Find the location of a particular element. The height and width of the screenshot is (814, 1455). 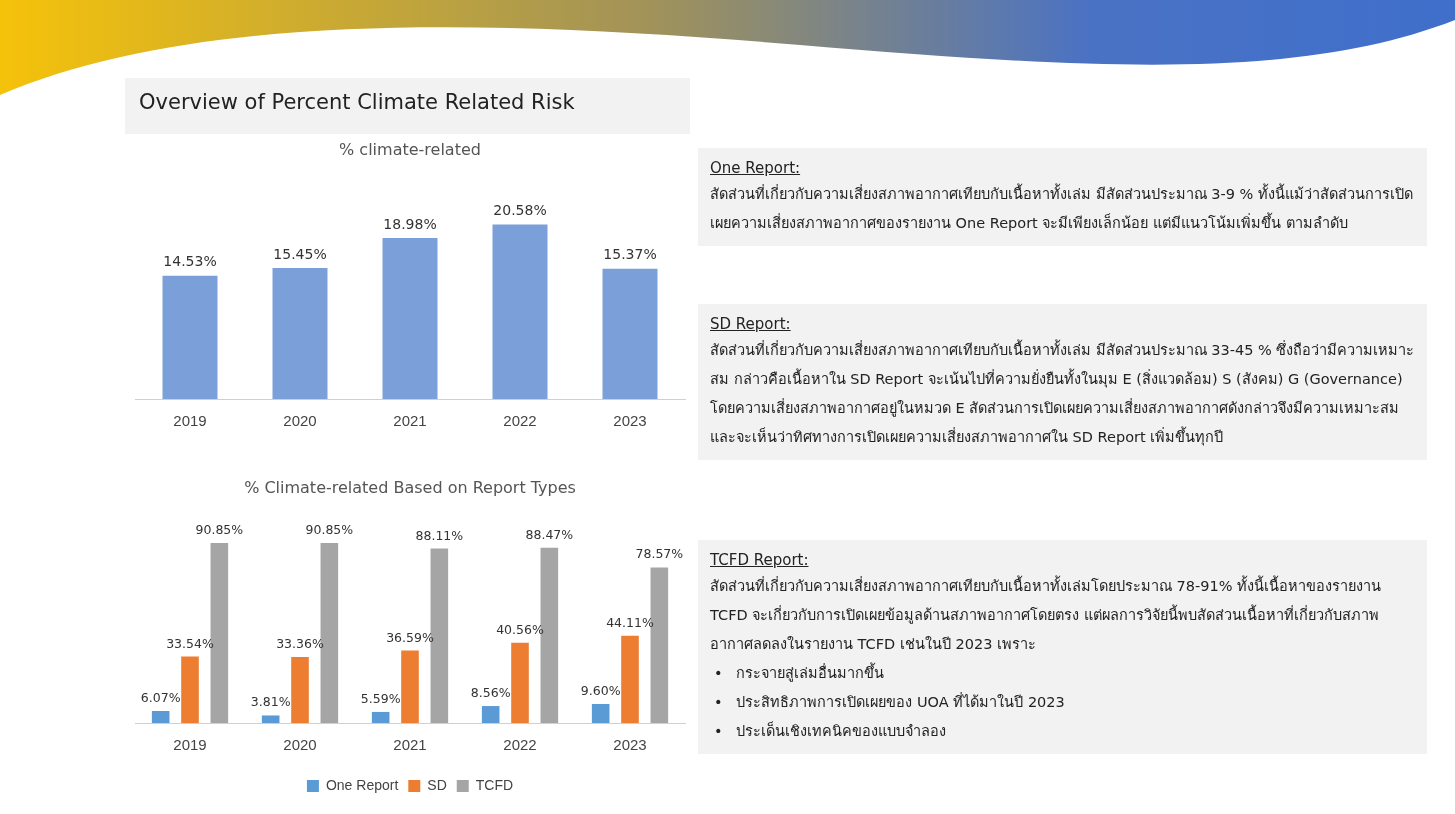

data-label: 14.53% is located at coordinates (190, 261).